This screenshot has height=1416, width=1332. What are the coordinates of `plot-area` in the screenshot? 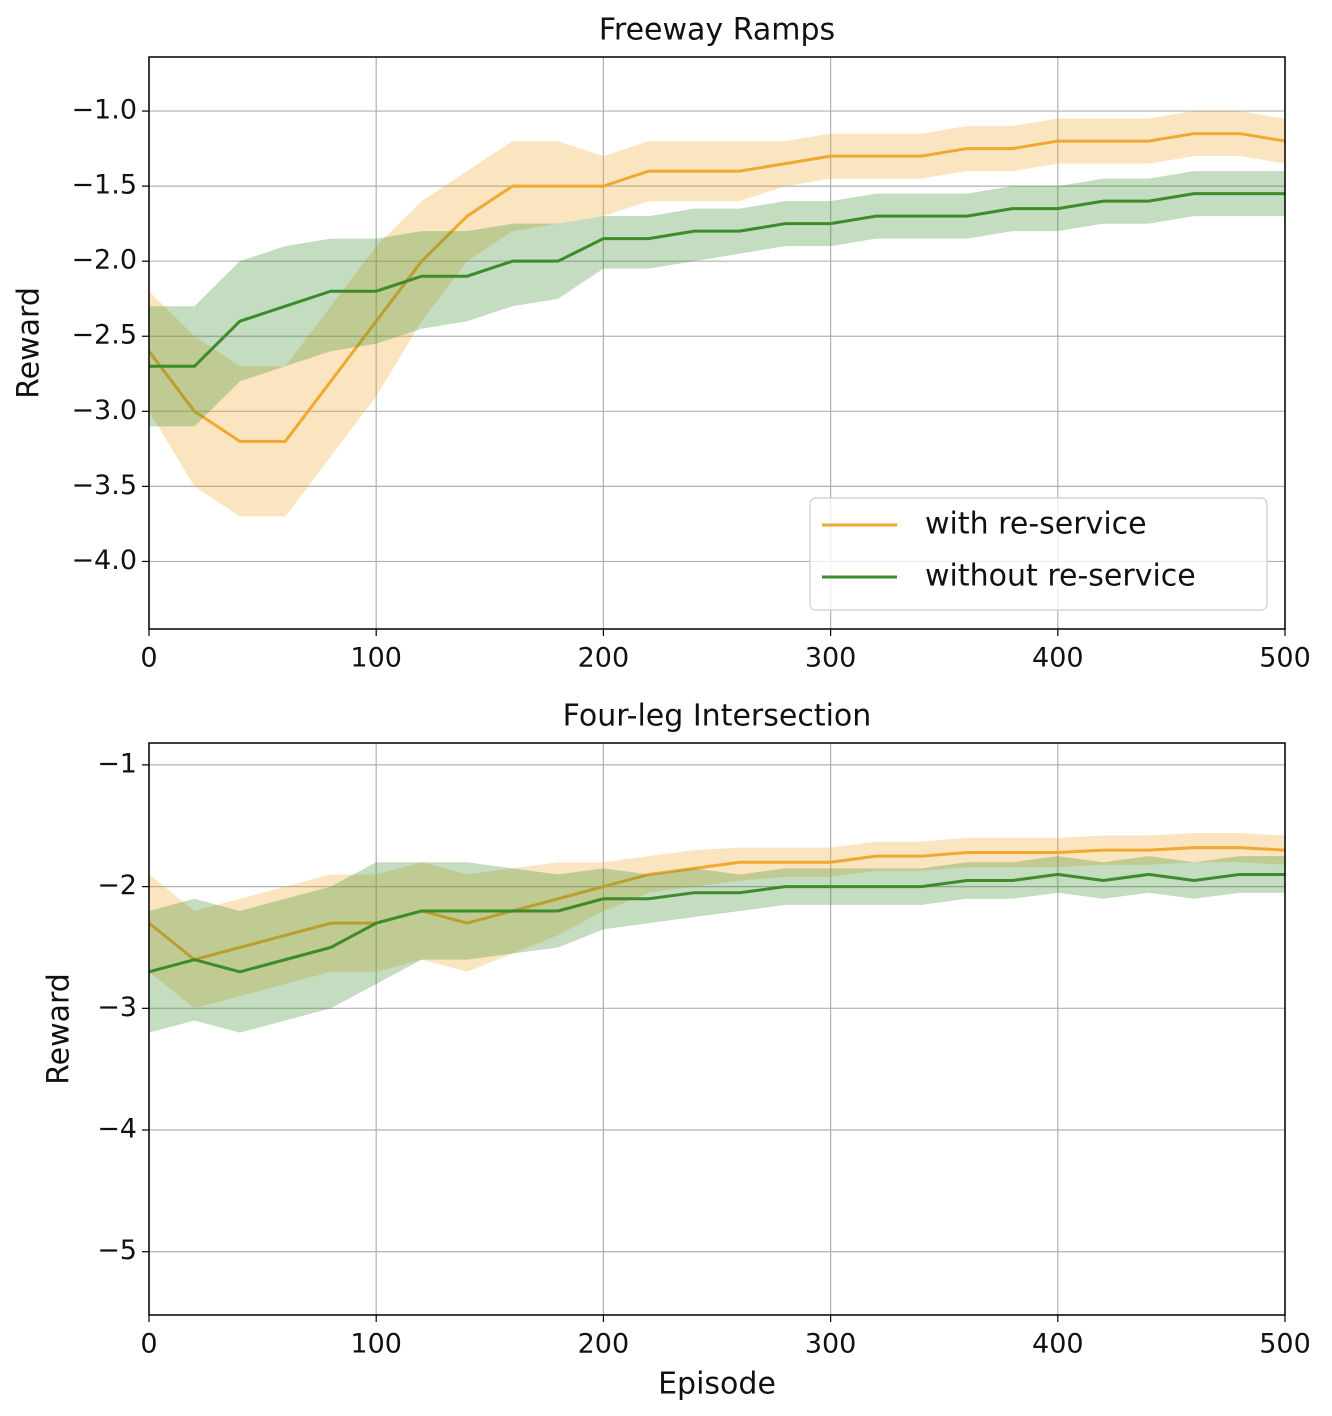 It's located at (717, 933).